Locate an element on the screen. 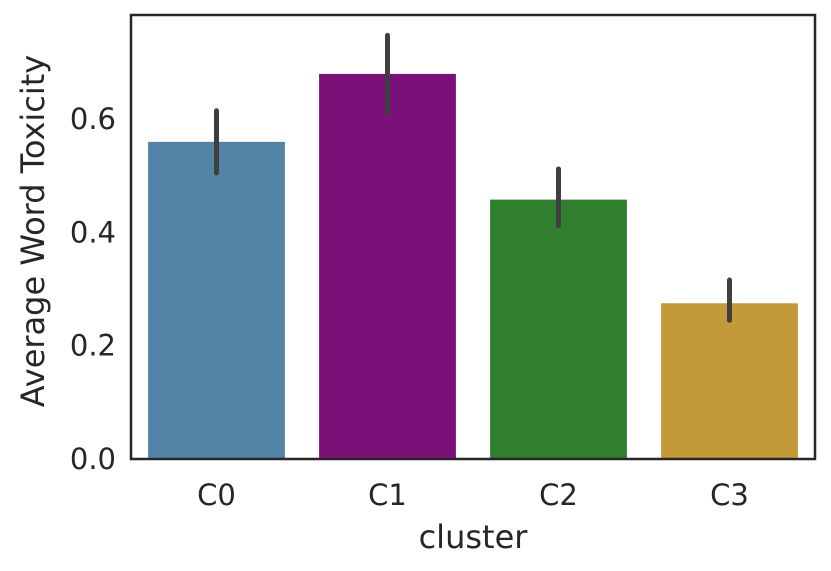 This screenshot has width=831, height=571. y-tick-label: 0.6 is located at coordinates (93, 119).